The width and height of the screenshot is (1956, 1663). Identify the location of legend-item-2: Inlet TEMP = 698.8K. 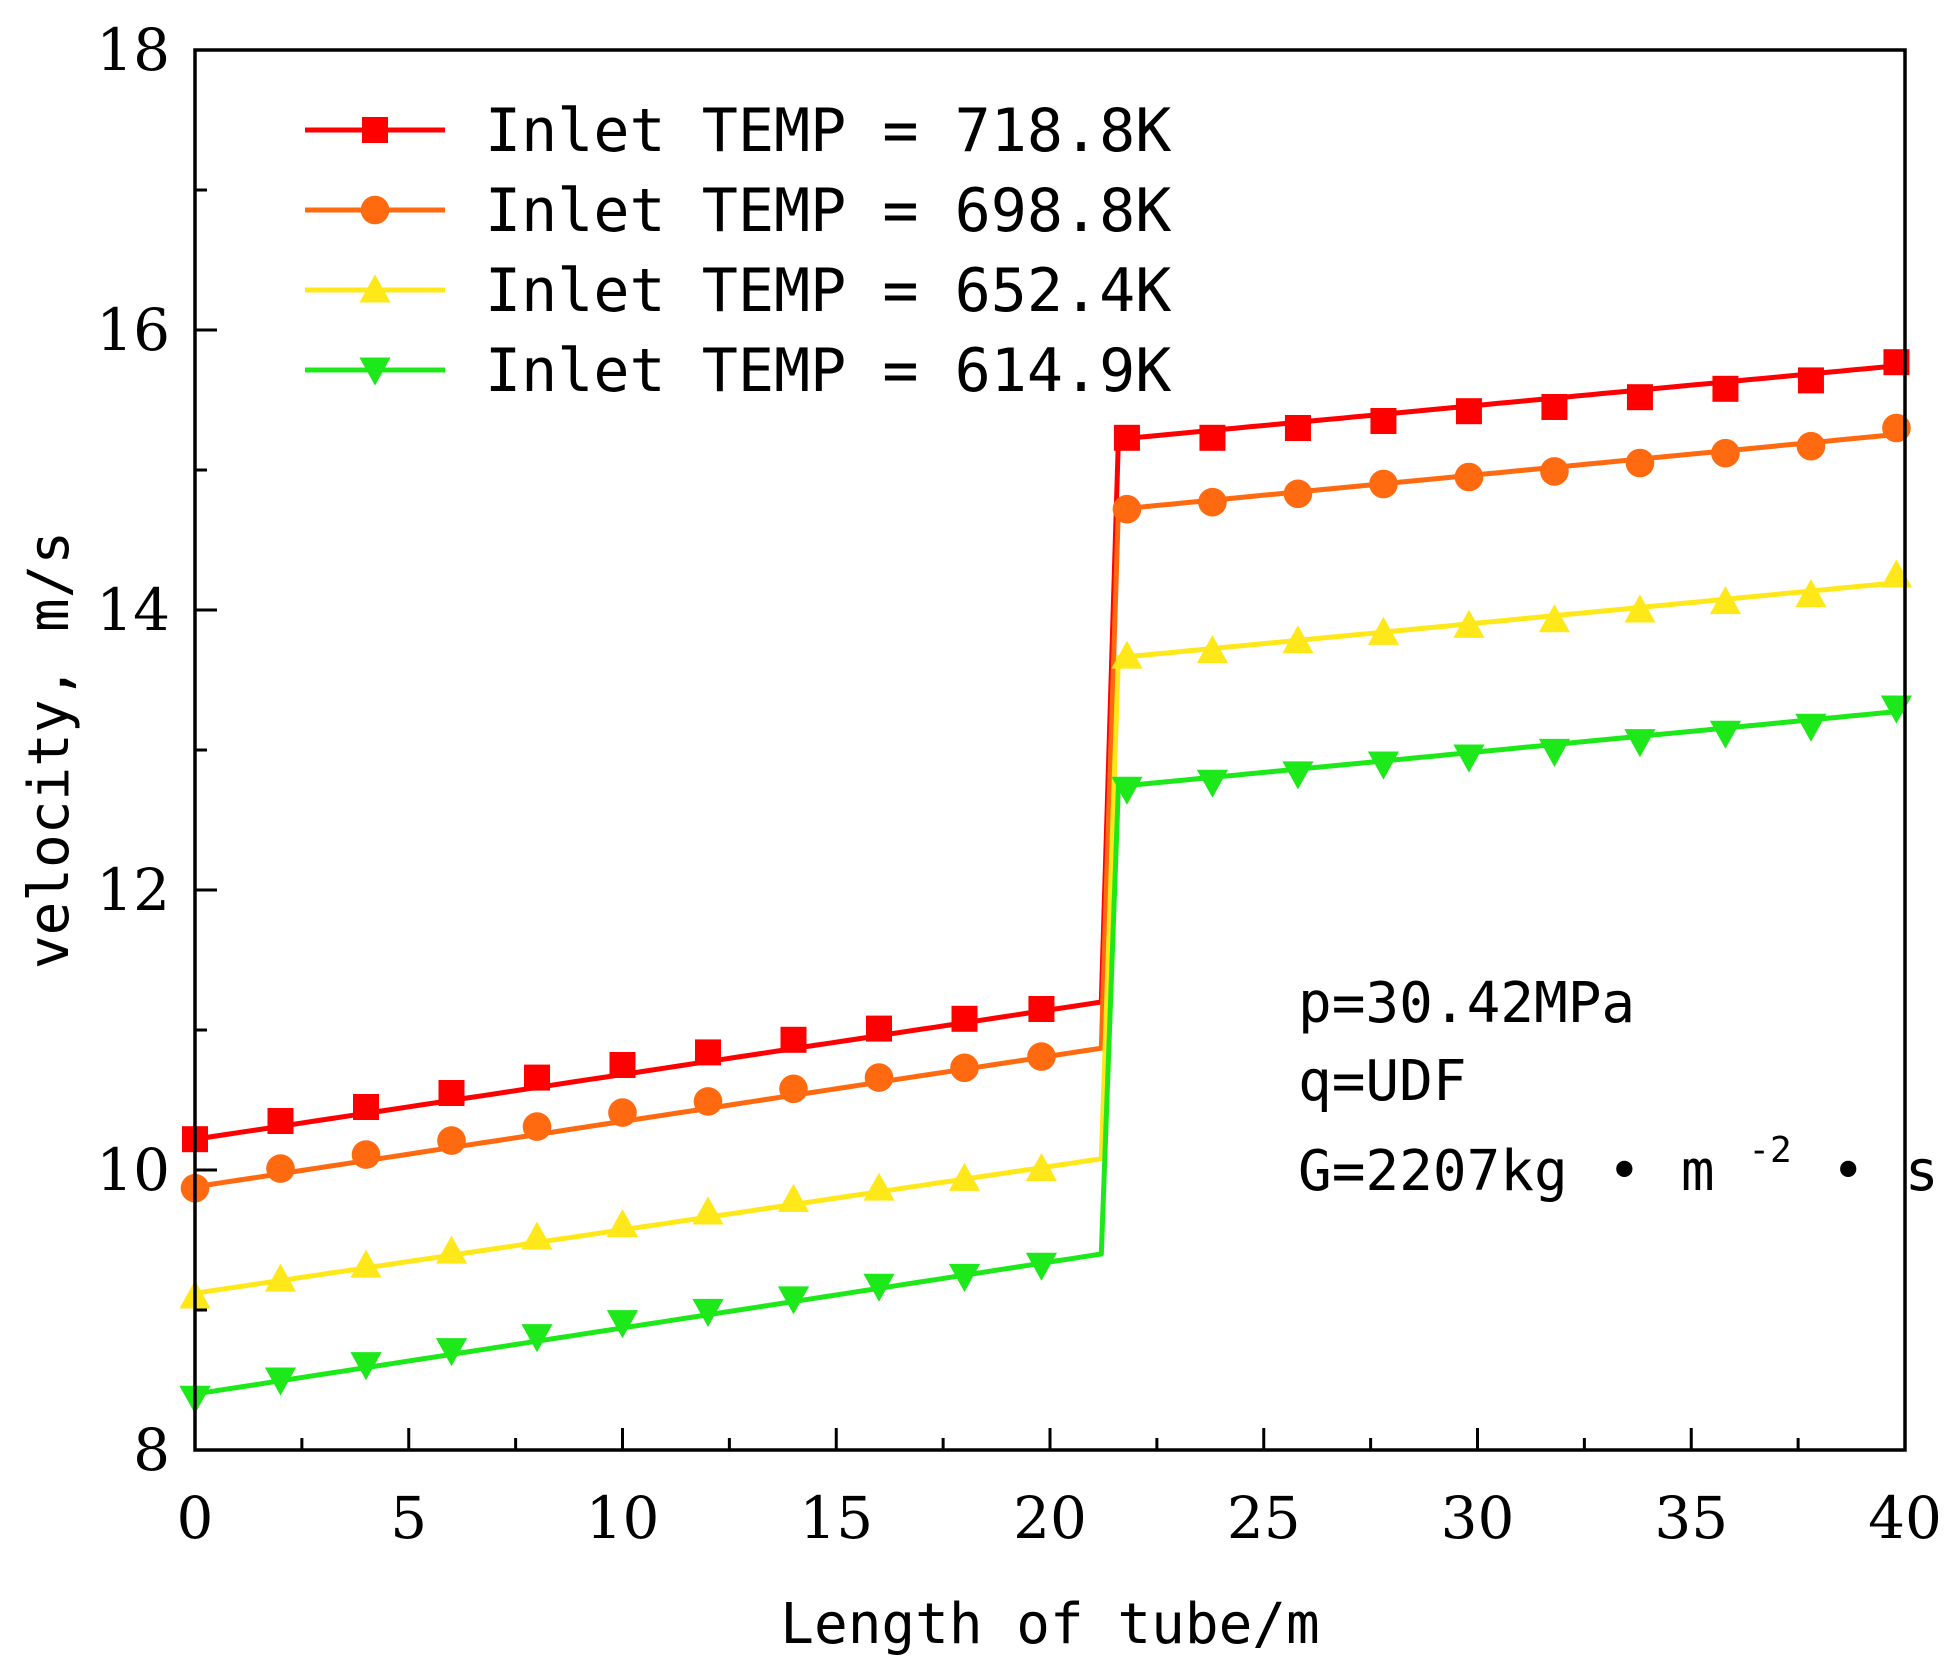
(738, 211).